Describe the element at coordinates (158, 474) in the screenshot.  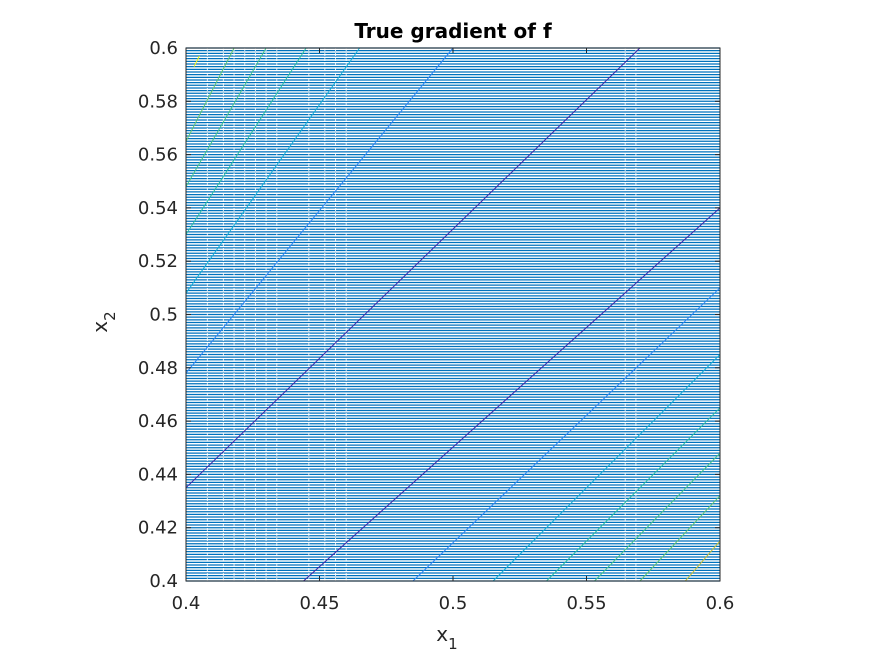
I see `y-tick-label: 0.44` at that location.